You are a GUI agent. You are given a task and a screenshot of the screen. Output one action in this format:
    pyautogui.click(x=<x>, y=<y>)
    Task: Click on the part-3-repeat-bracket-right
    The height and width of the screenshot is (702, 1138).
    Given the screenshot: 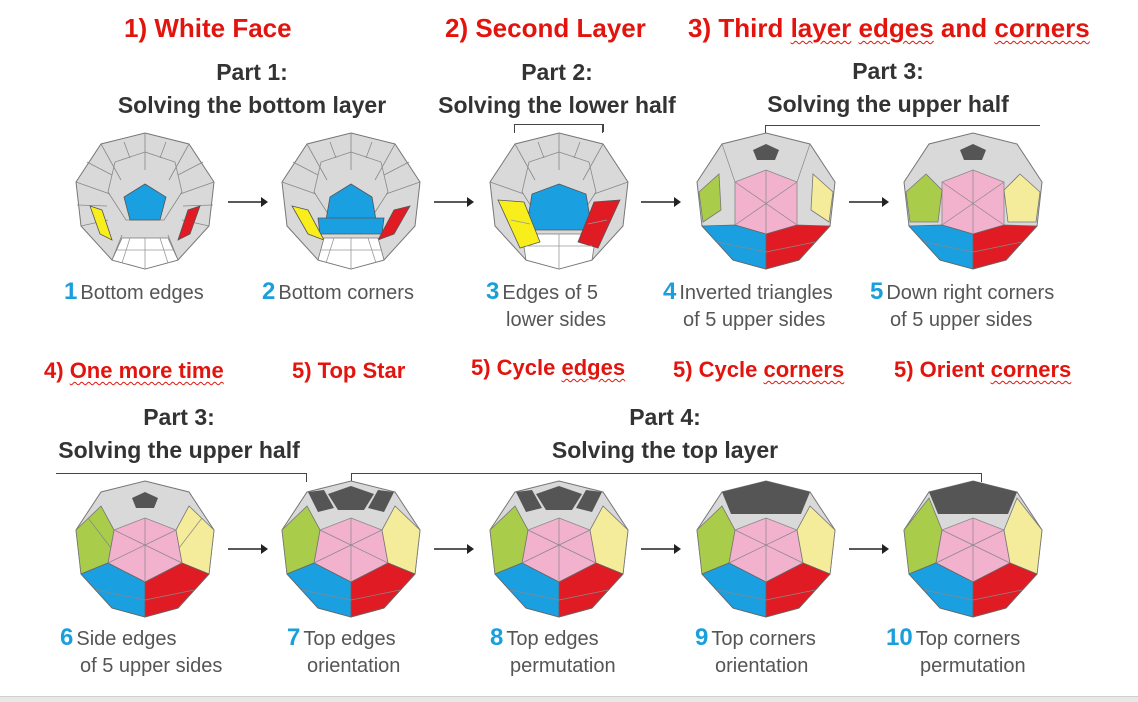 What is the action you would take?
    pyautogui.click(x=306, y=477)
    